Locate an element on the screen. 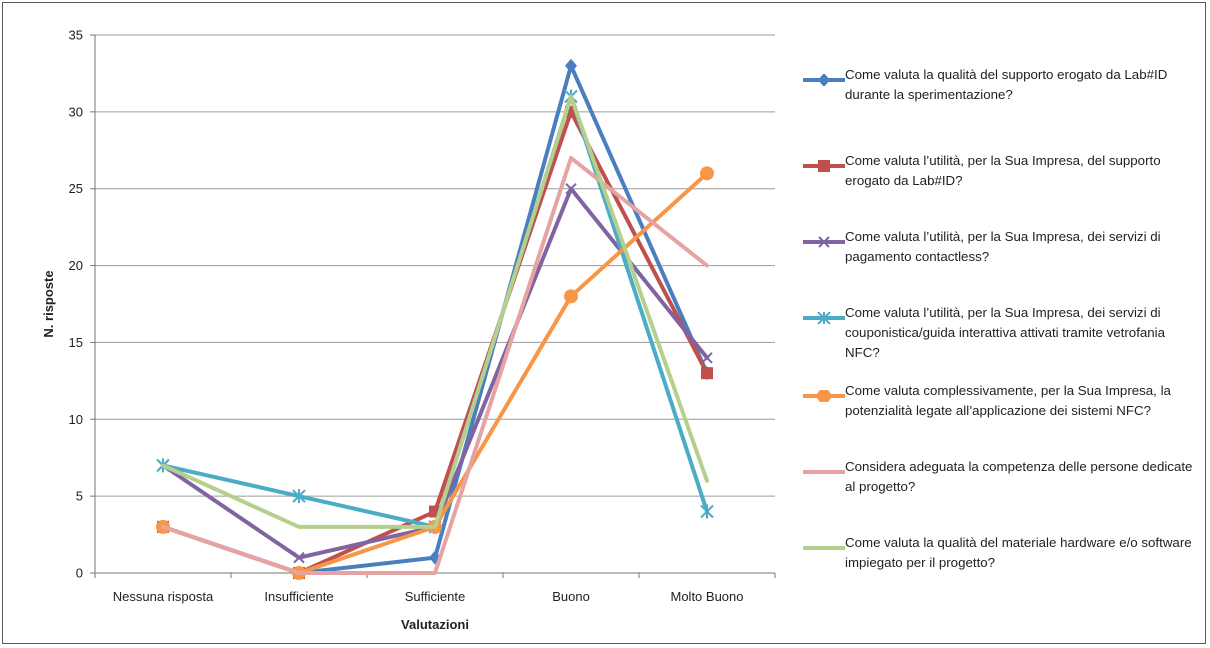 This screenshot has height=648, width=1210. x-axis-label: Valutazioni is located at coordinates (435, 624).